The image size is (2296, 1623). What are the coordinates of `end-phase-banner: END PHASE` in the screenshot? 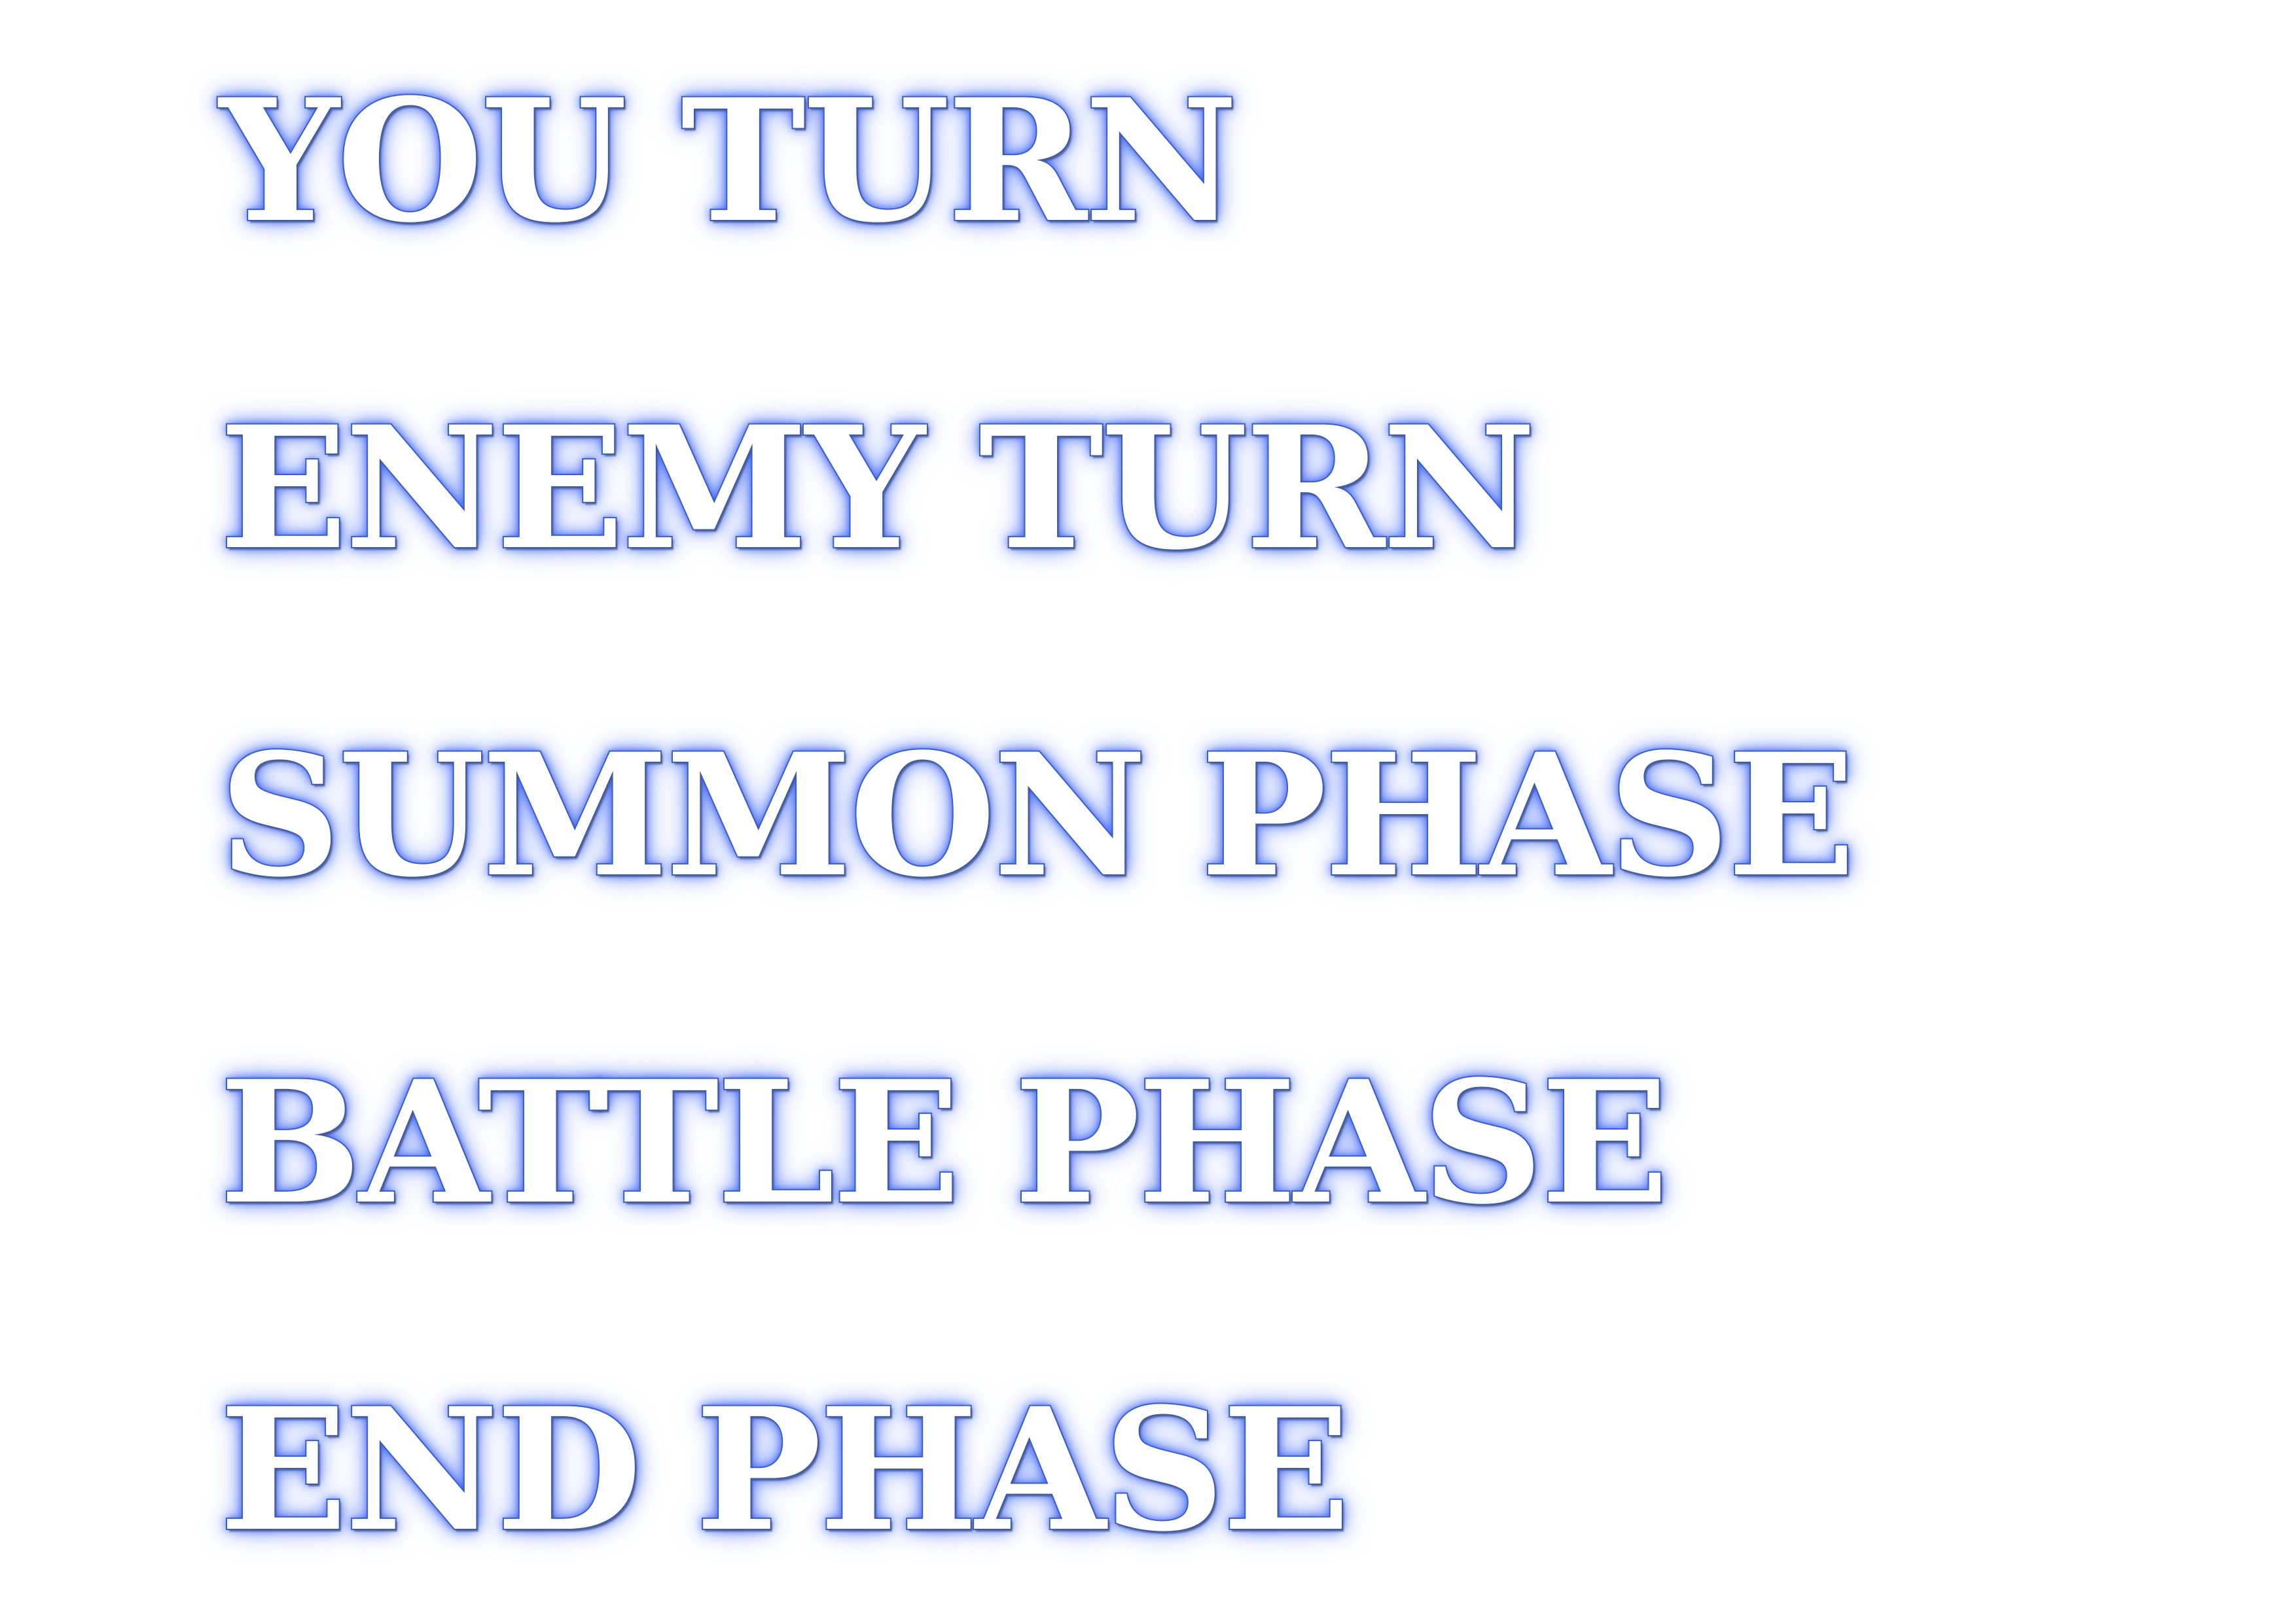 It's located at (785, 1470).